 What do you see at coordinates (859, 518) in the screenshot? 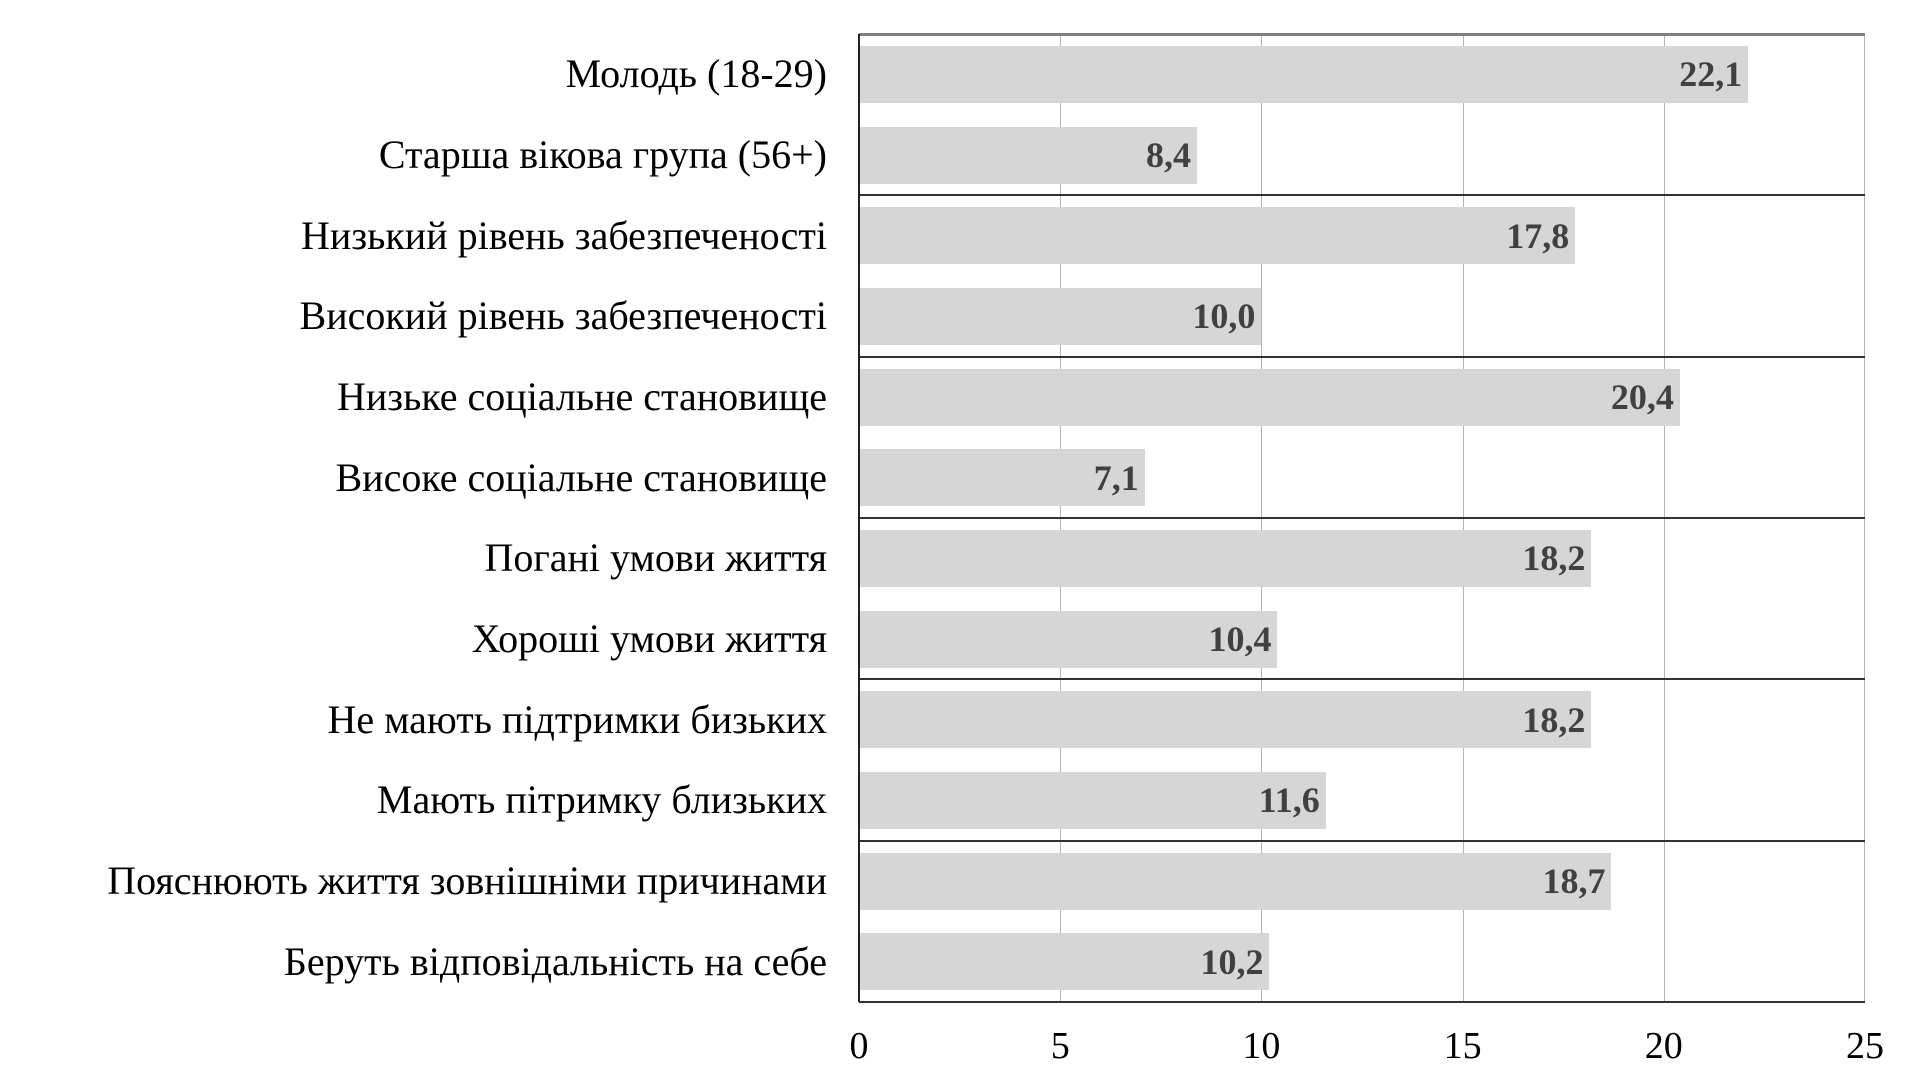
I see `y-axis-line` at bounding box center [859, 518].